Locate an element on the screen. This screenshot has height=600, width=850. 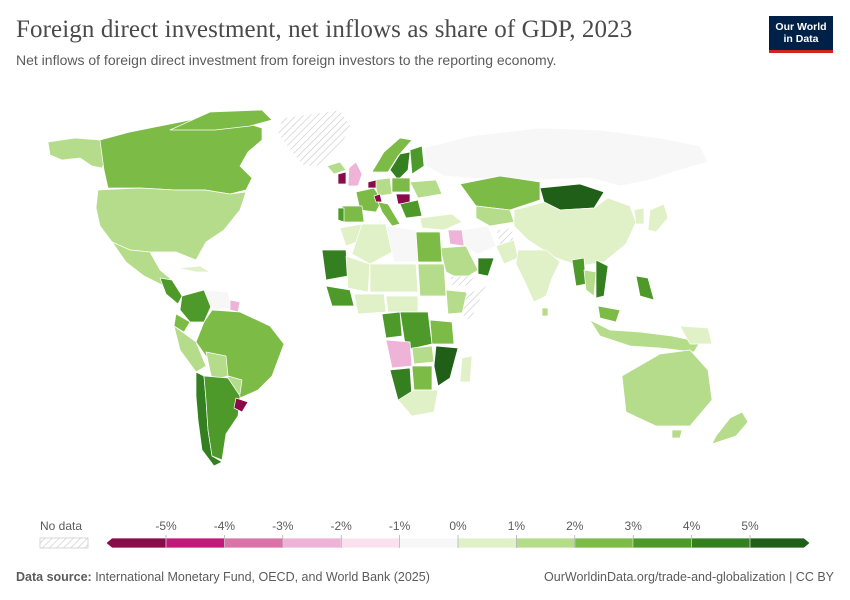
country-south-africa is located at coordinates (418, 403).